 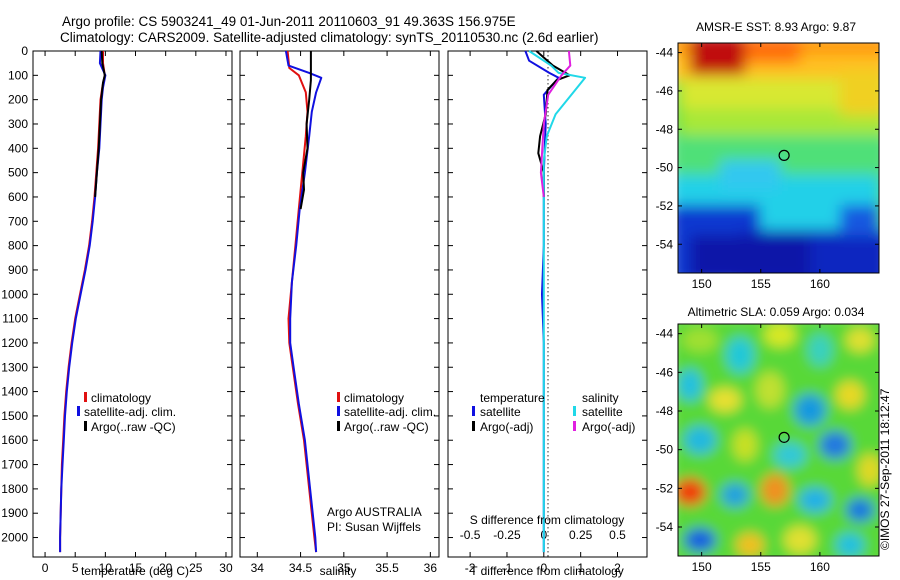 I want to click on sla-map-frame, so click(x=778, y=440).